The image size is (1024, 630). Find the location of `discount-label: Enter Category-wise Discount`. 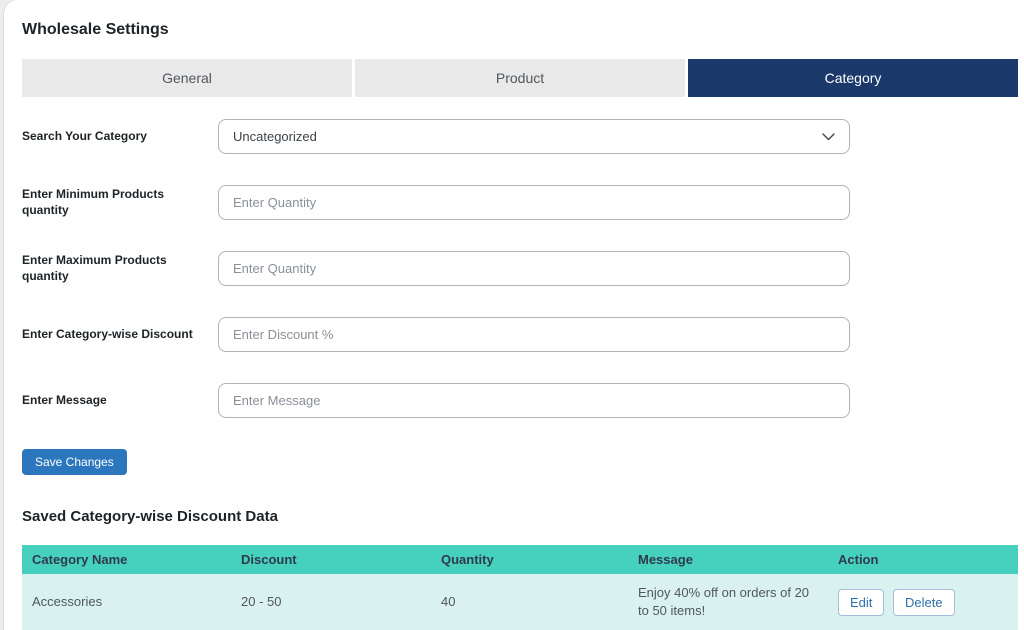

discount-label: Enter Category-wise Discount is located at coordinates (107, 333).